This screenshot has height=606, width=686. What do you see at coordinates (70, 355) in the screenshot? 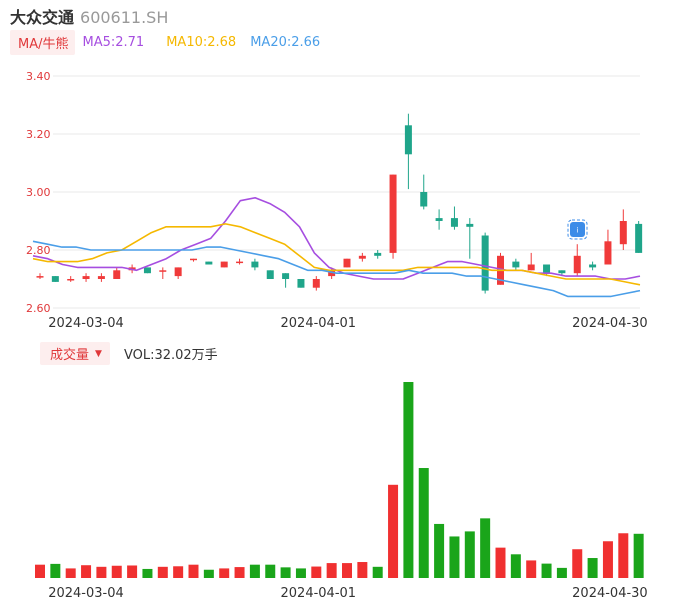
I see `volume-tag-label: 成交量` at bounding box center [70, 355].